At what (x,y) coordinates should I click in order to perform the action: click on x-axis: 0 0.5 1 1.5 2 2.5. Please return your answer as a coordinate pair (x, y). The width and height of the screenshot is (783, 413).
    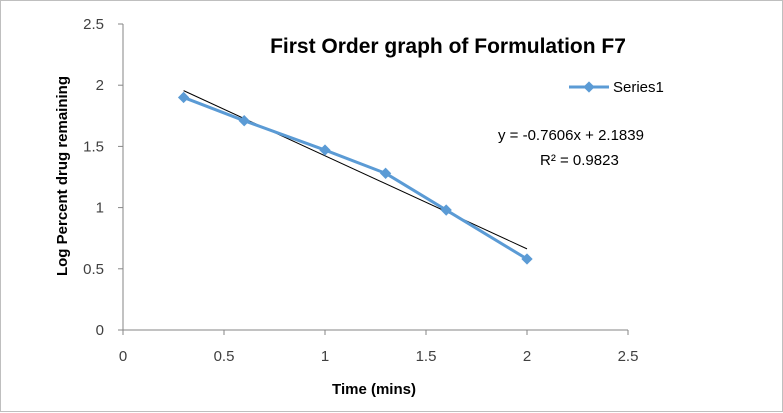
    Looking at the image, I should click on (379, 347).